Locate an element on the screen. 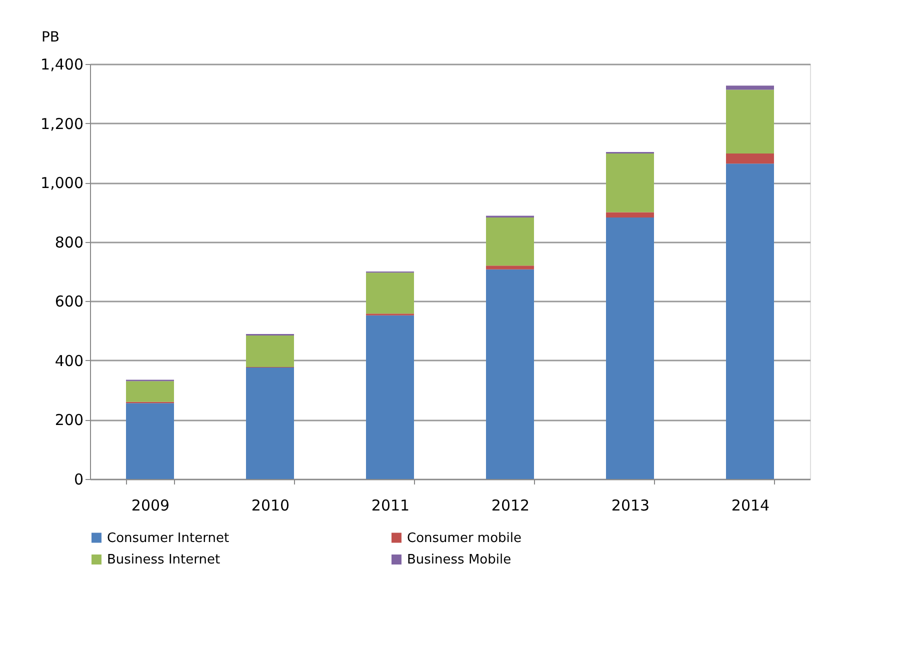 This screenshot has height=656, width=918. y-tick-label: 600 is located at coordinates (69, 301).